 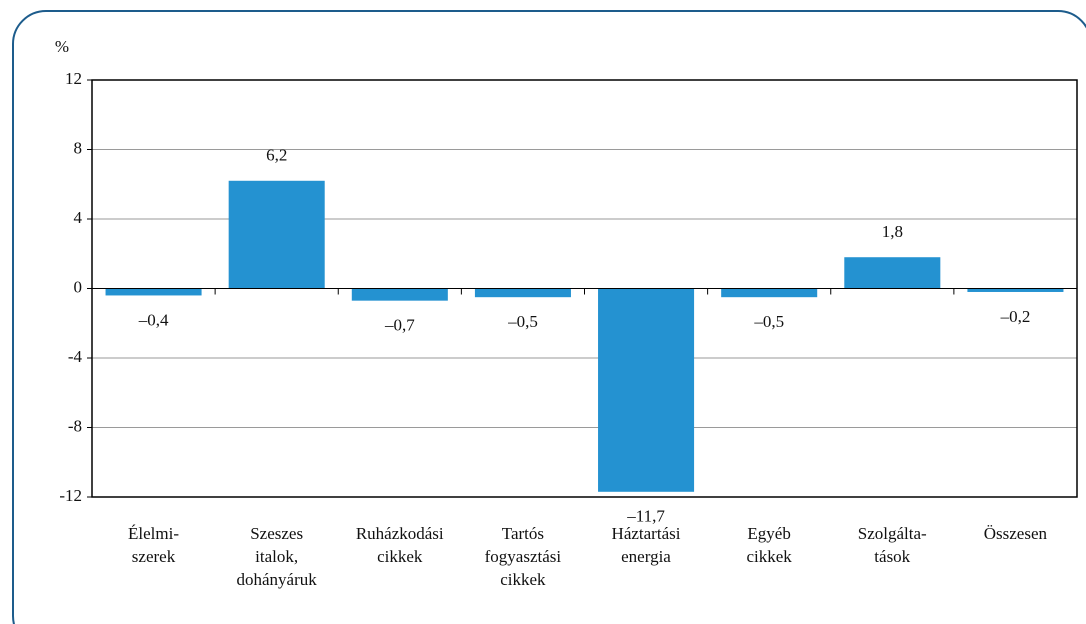 I want to click on value-label: –11,7, so click(x=645, y=516).